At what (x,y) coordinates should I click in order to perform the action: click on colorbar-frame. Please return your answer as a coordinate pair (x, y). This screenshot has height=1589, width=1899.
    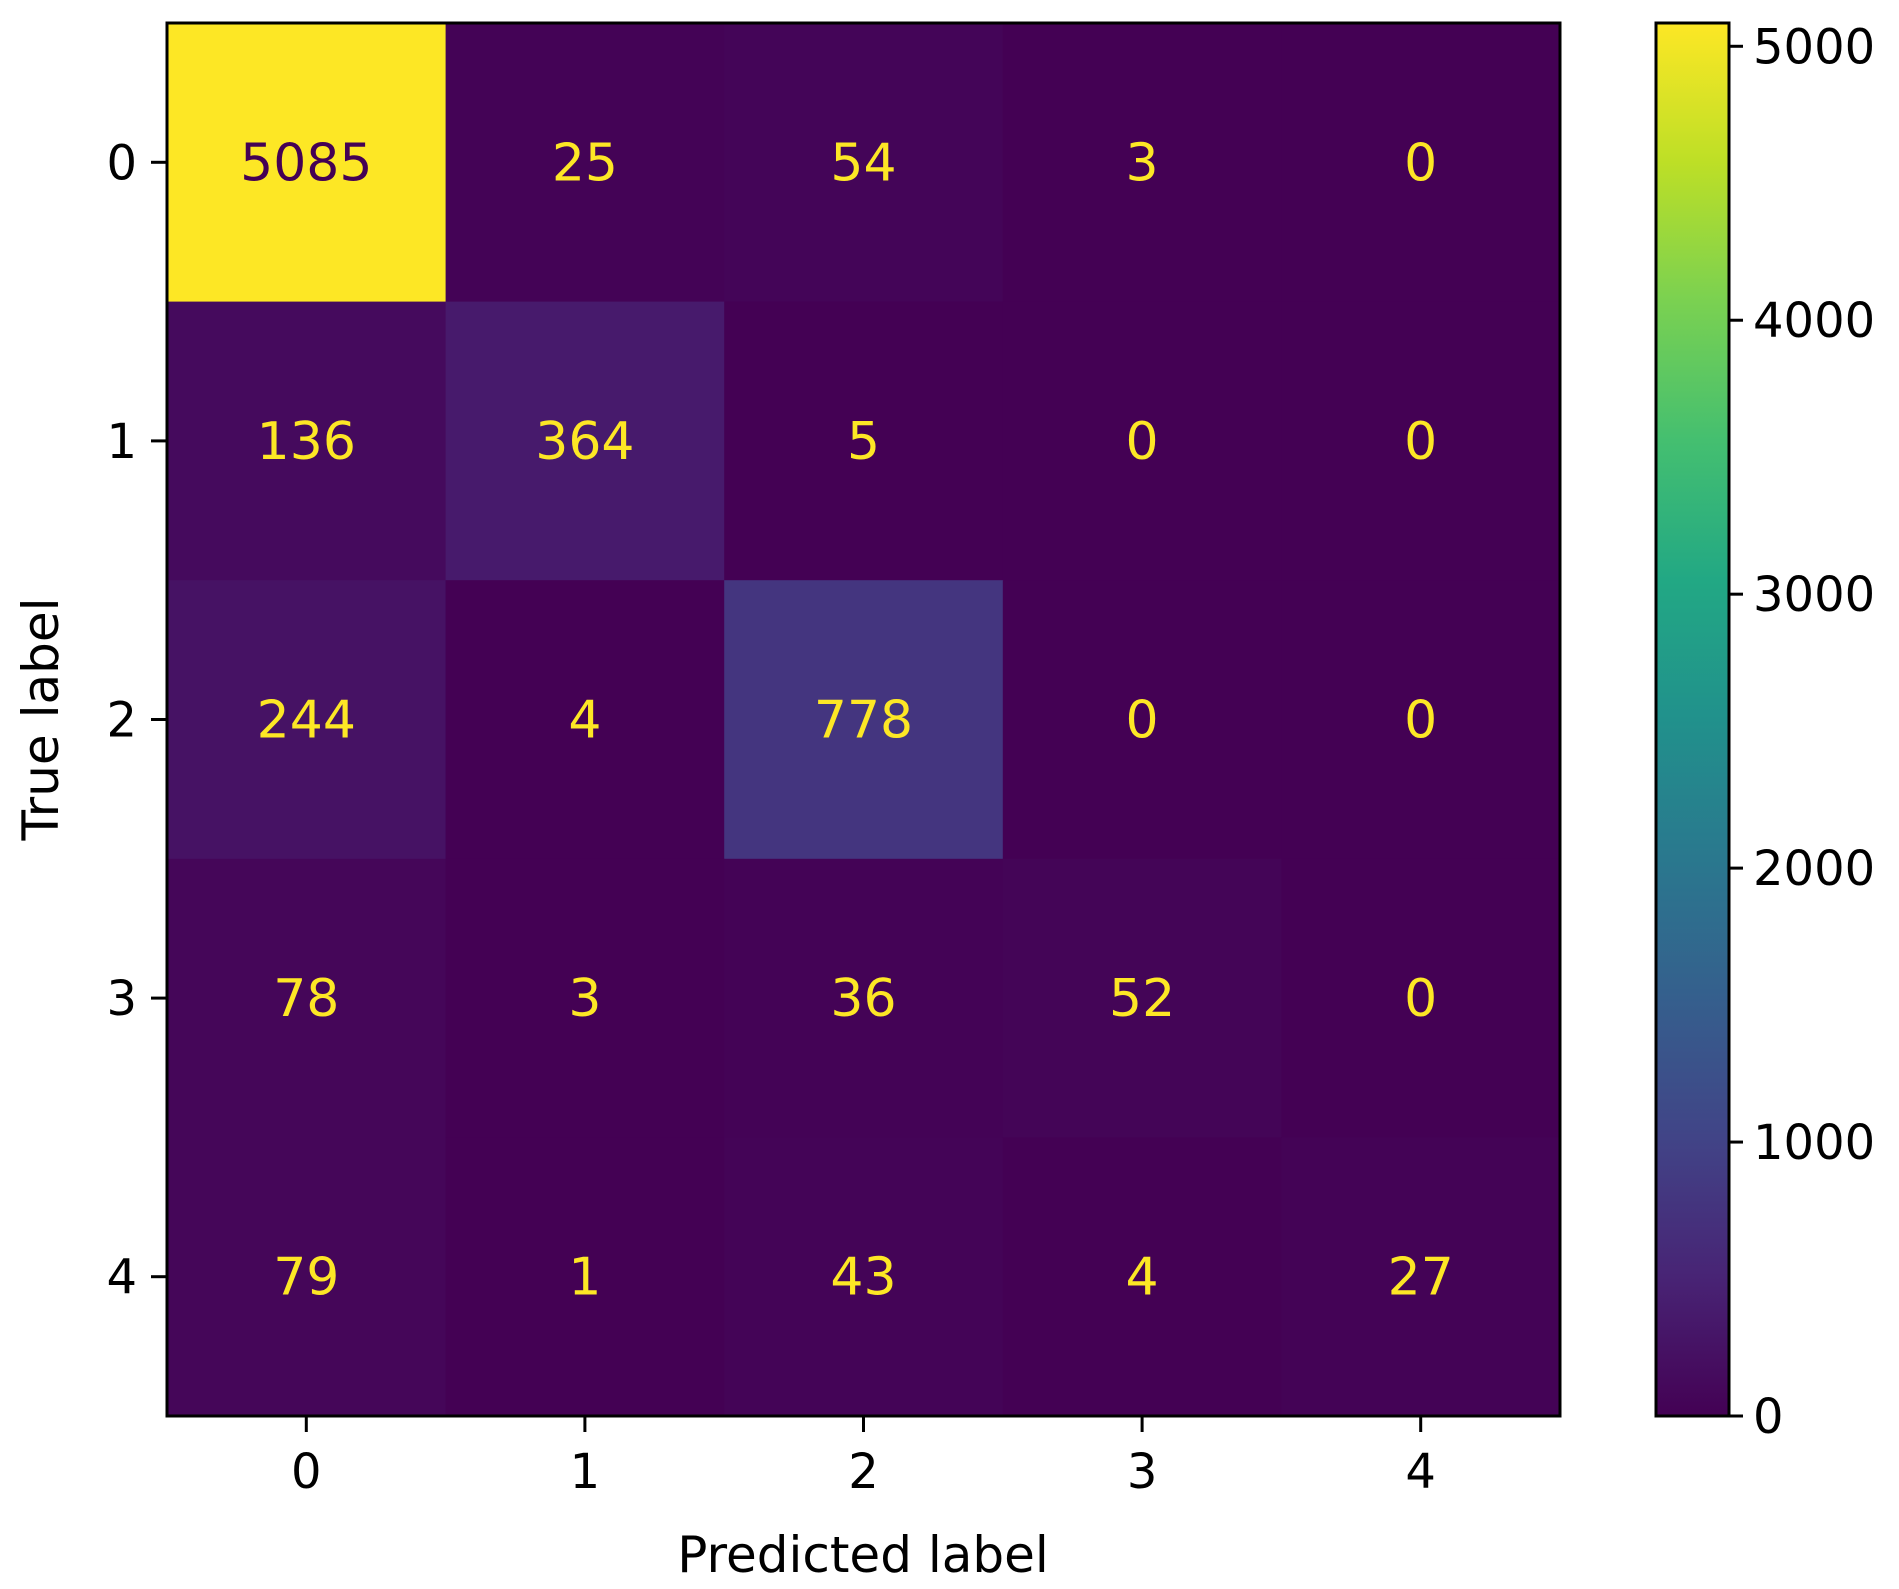
    Looking at the image, I should click on (1692, 719).